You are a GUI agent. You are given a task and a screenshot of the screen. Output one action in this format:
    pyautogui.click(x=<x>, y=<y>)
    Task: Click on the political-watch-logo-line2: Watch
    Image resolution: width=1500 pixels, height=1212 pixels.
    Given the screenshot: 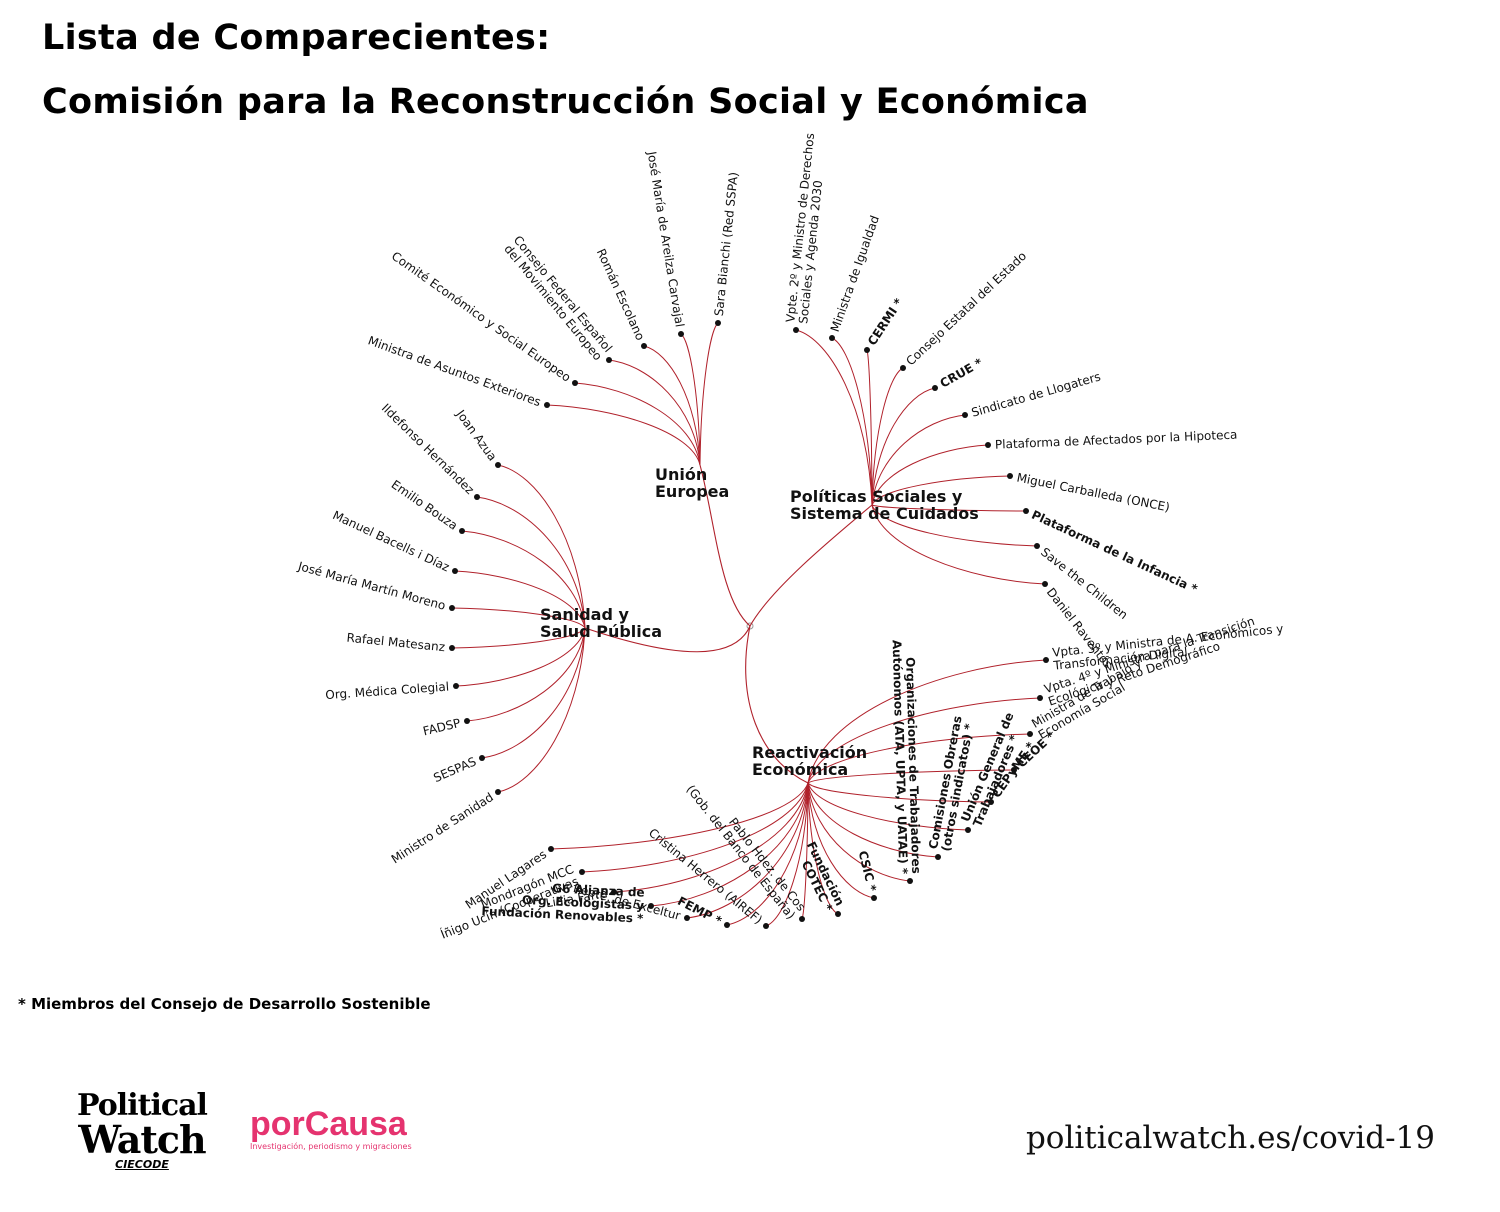 What is the action you would take?
    pyautogui.click(x=142, y=1139)
    